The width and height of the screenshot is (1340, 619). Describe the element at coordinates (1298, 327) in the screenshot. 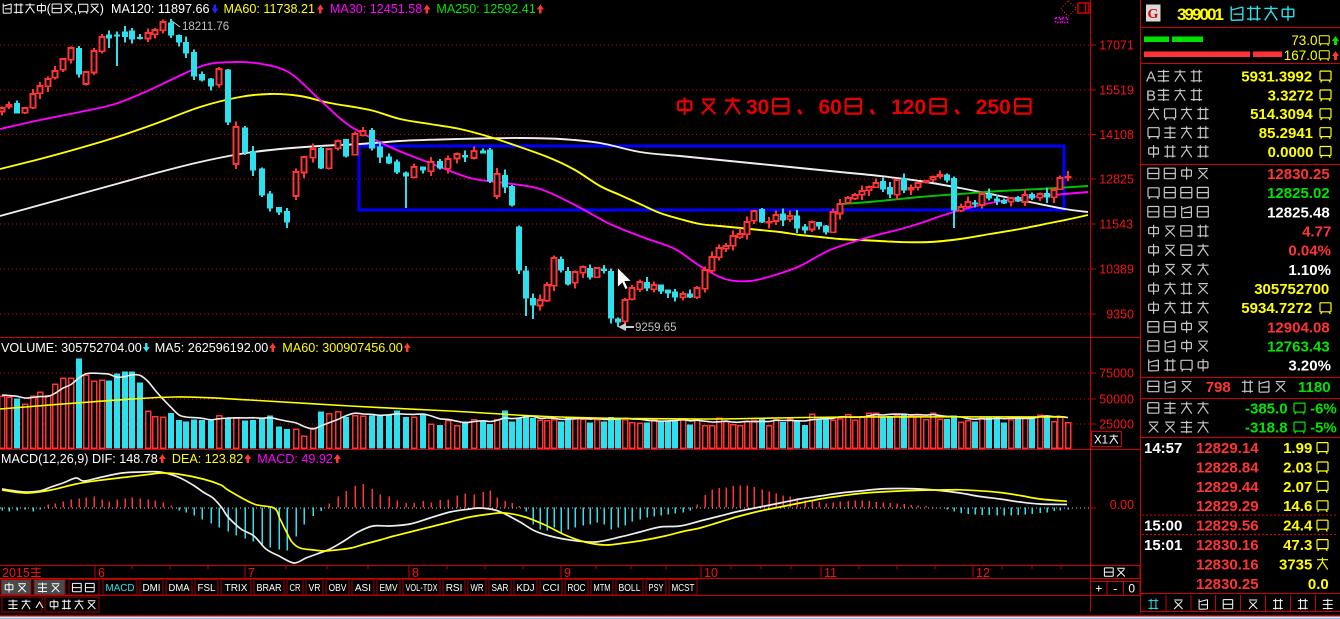

I see `svg-text: 12904.08` at that location.